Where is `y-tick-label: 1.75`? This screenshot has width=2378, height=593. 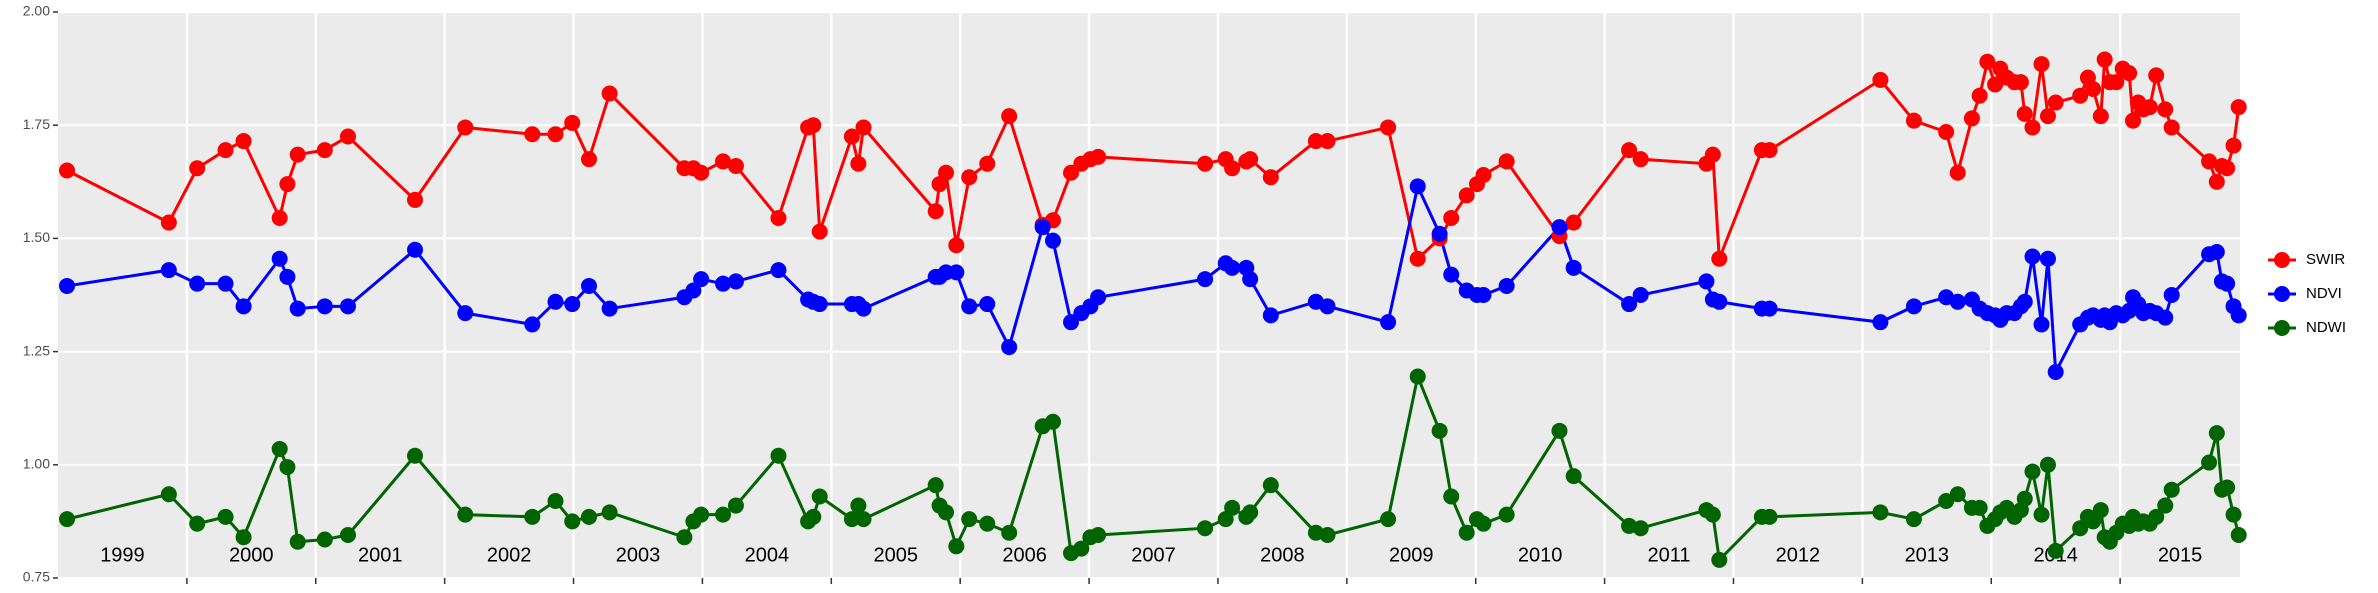 y-tick-label: 1.75 is located at coordinates (36, 124).